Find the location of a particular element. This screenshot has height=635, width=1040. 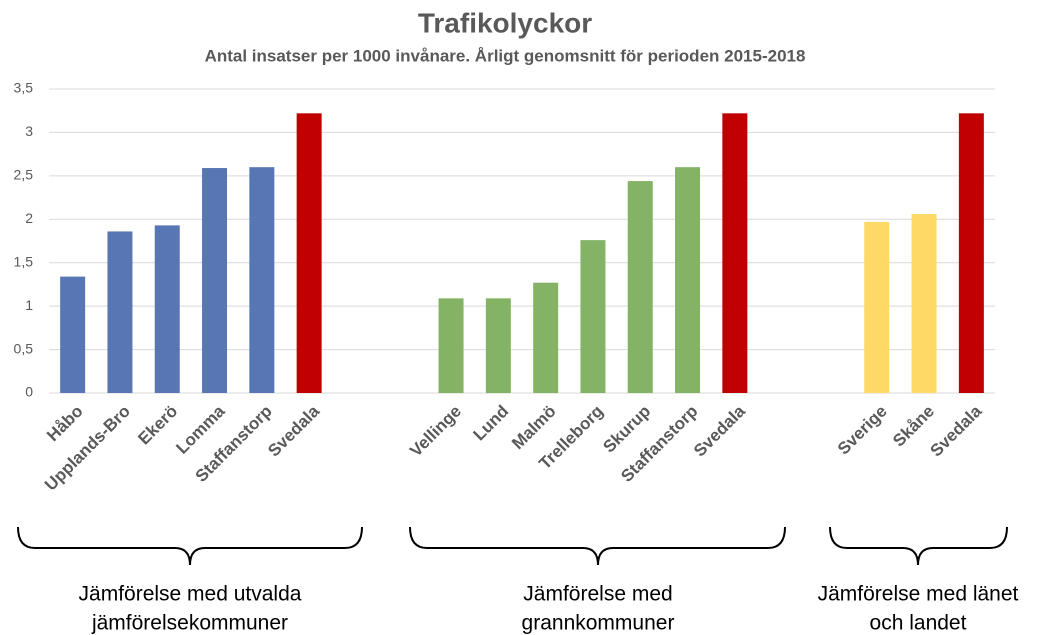

y-tick-label: 3 is located at coordinates (29, 131).